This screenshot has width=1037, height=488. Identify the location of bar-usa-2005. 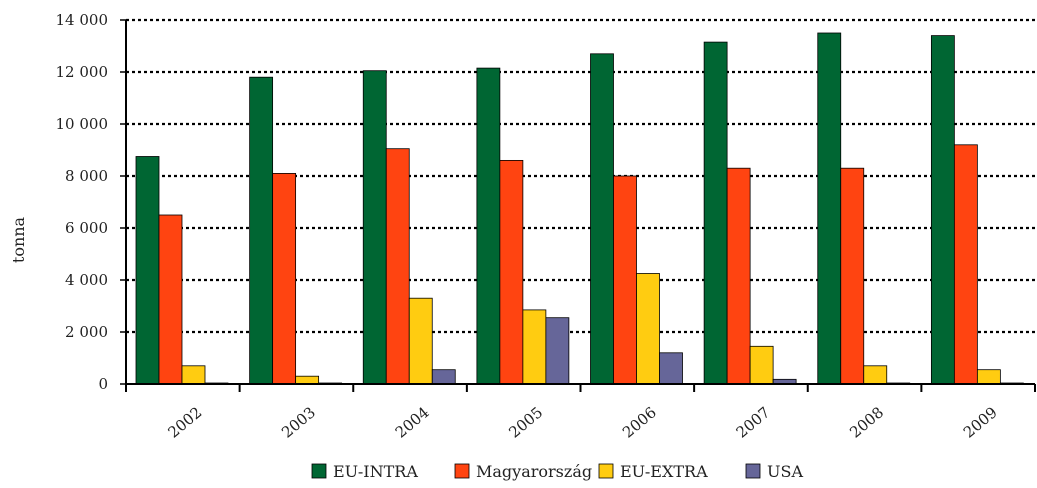
(557, 351).